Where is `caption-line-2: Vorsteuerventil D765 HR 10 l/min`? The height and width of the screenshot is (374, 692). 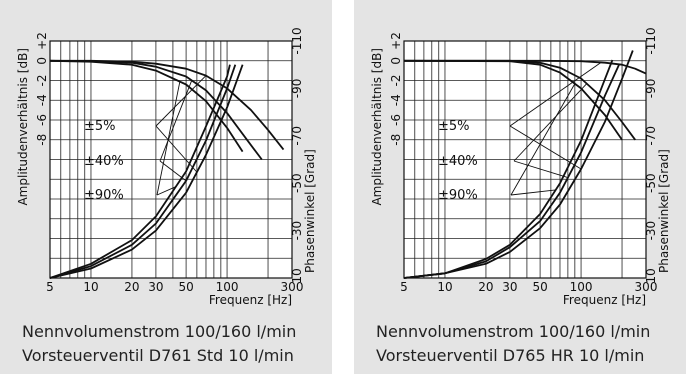
caption-line-2: Vorsteuerventil D765 HR 10 l/min is located at coordinates (510, 355).